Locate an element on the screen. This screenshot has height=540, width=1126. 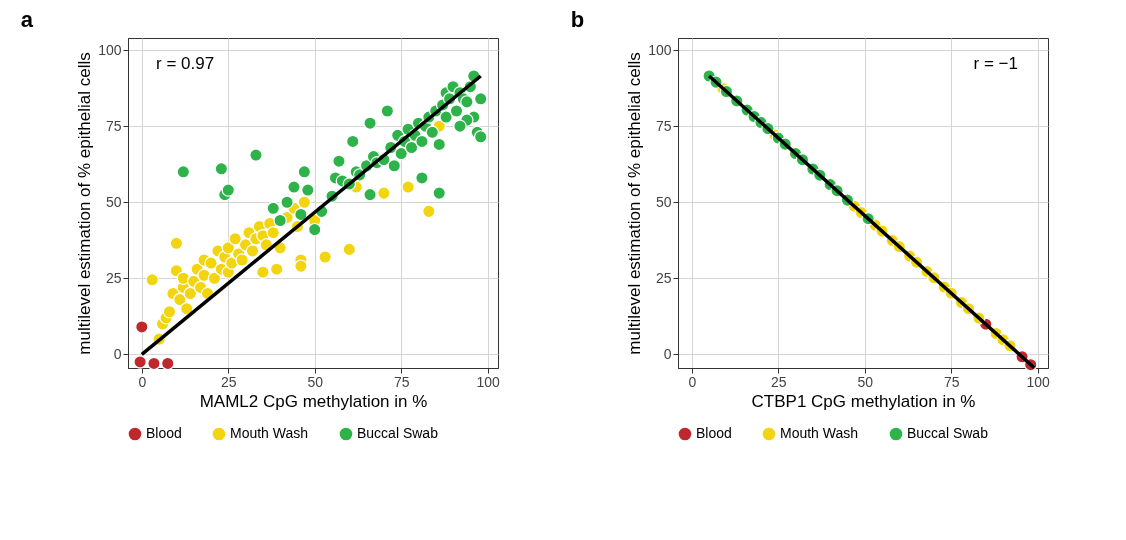
x-axis-title: CTBP1 CpG methylation in % is located at coordinates (863, 401).